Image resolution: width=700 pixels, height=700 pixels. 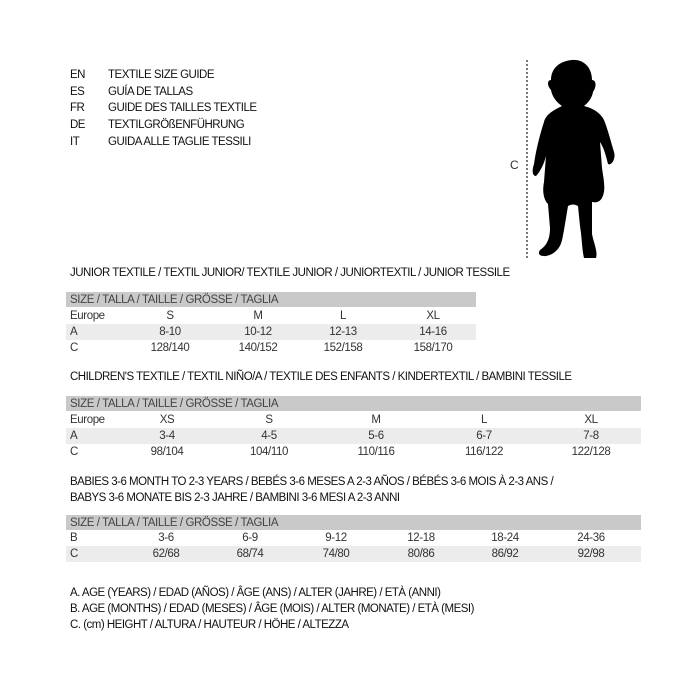 I want to click on row-label: B, so click(x=74, y=538).